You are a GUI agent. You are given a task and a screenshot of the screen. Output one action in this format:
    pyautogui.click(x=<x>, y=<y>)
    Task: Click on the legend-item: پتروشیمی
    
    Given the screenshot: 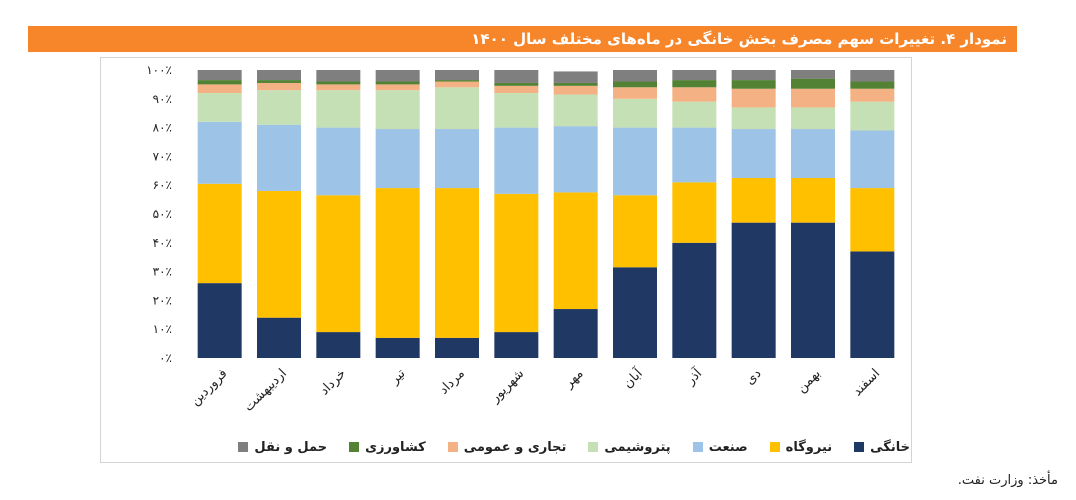 What is the action you would take?
    pyautogui.click(x=629, y=447)
    